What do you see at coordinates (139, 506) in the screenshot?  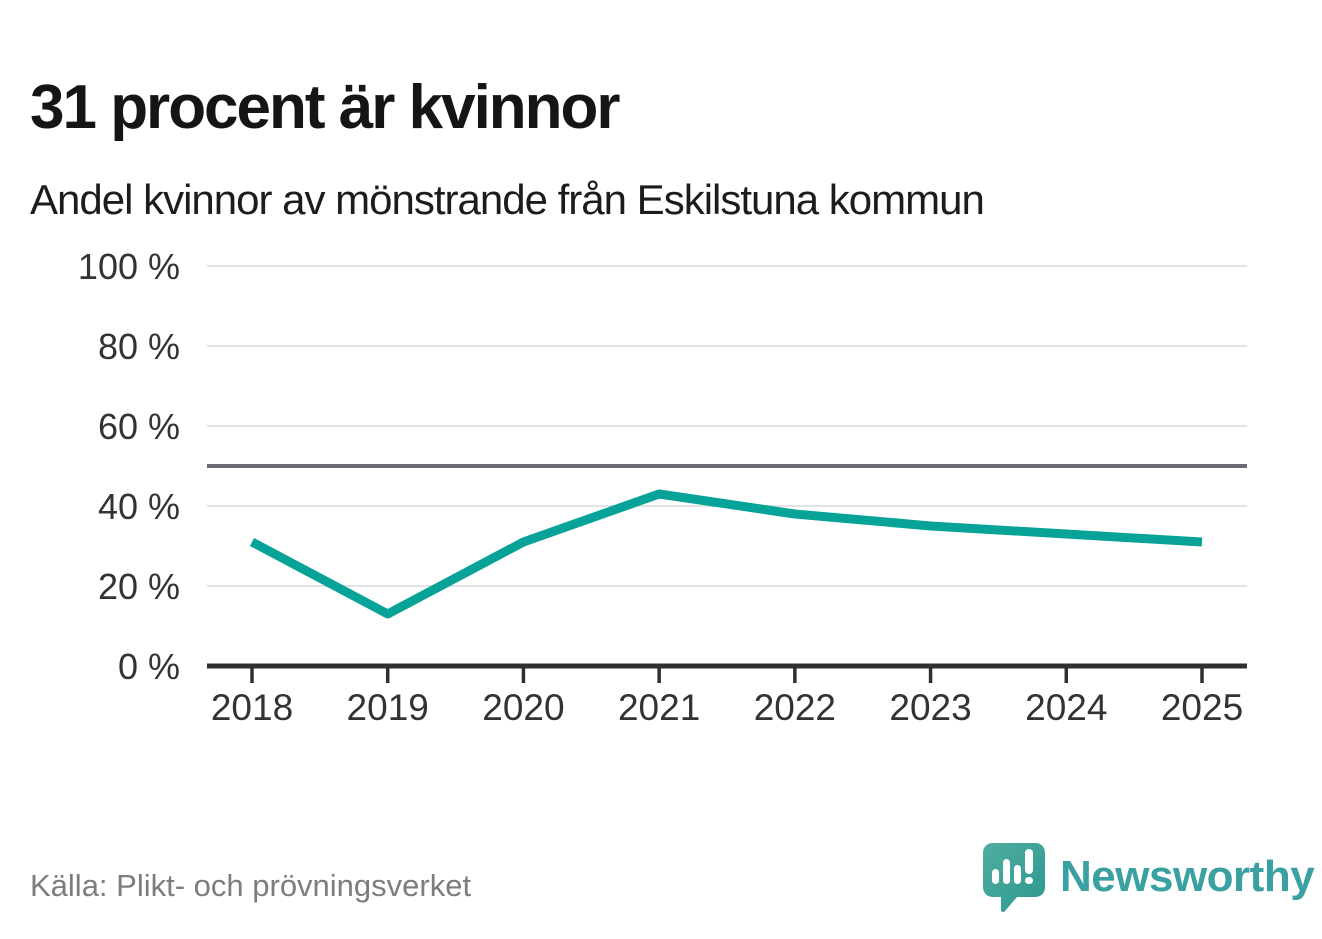 I see `y-tick-label: 40 %` at bounding box center [139, 506].